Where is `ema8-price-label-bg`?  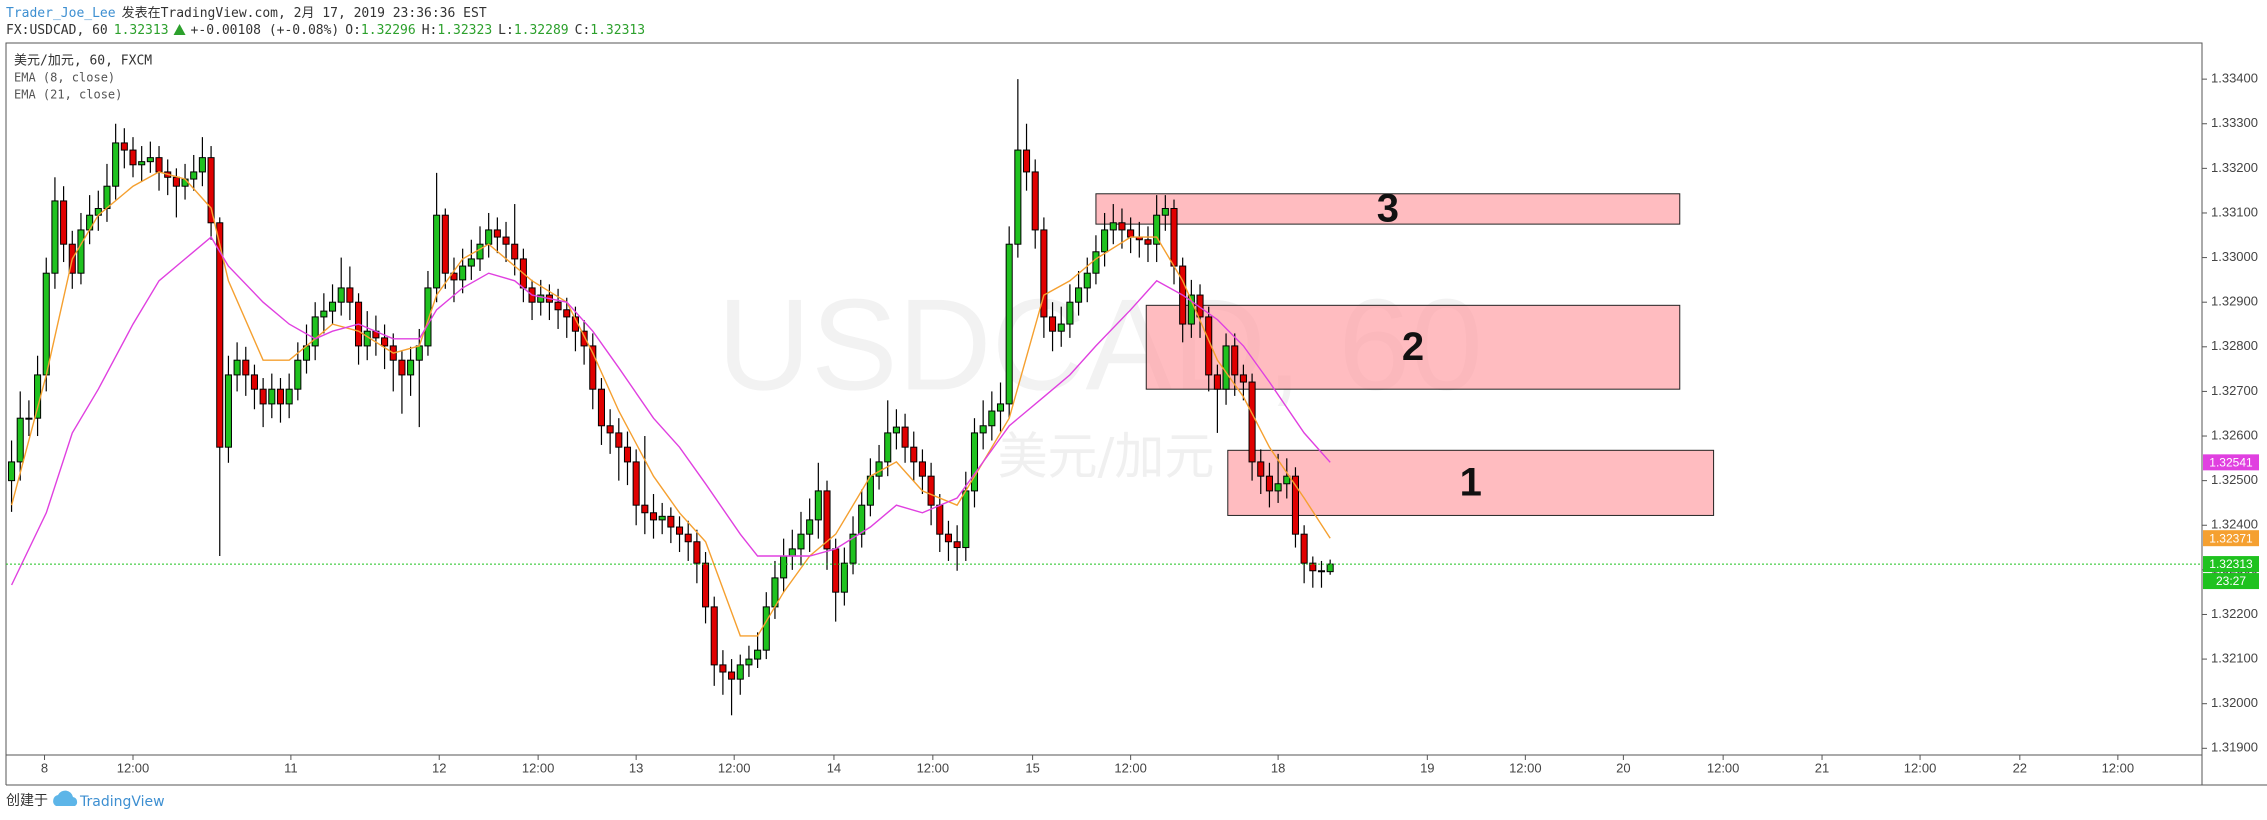 ema8-price-label-bg is located at coordinates (2231, 538).